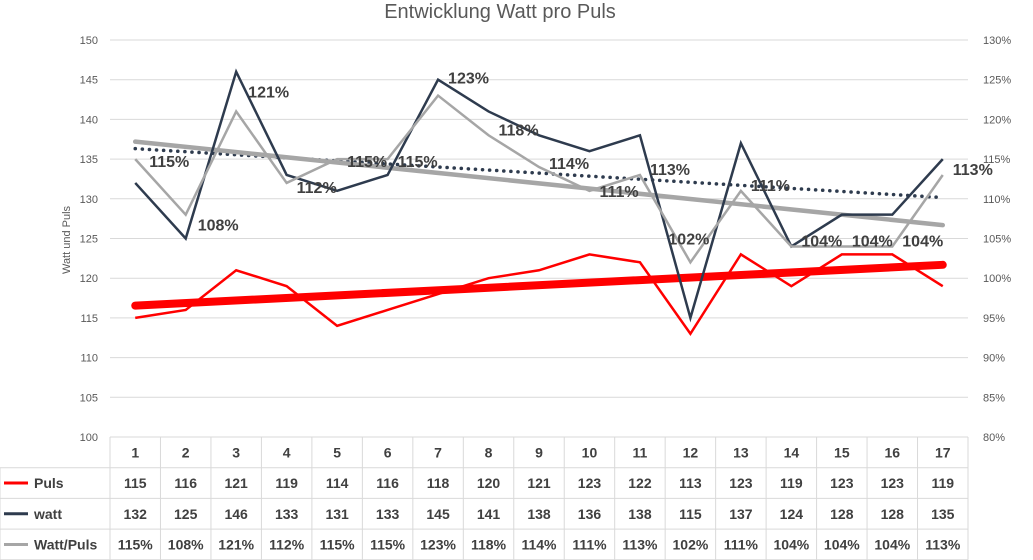 This screenshot has height=560, width=1033. I want to click on y-tick-label: 145, so click(89, 81).